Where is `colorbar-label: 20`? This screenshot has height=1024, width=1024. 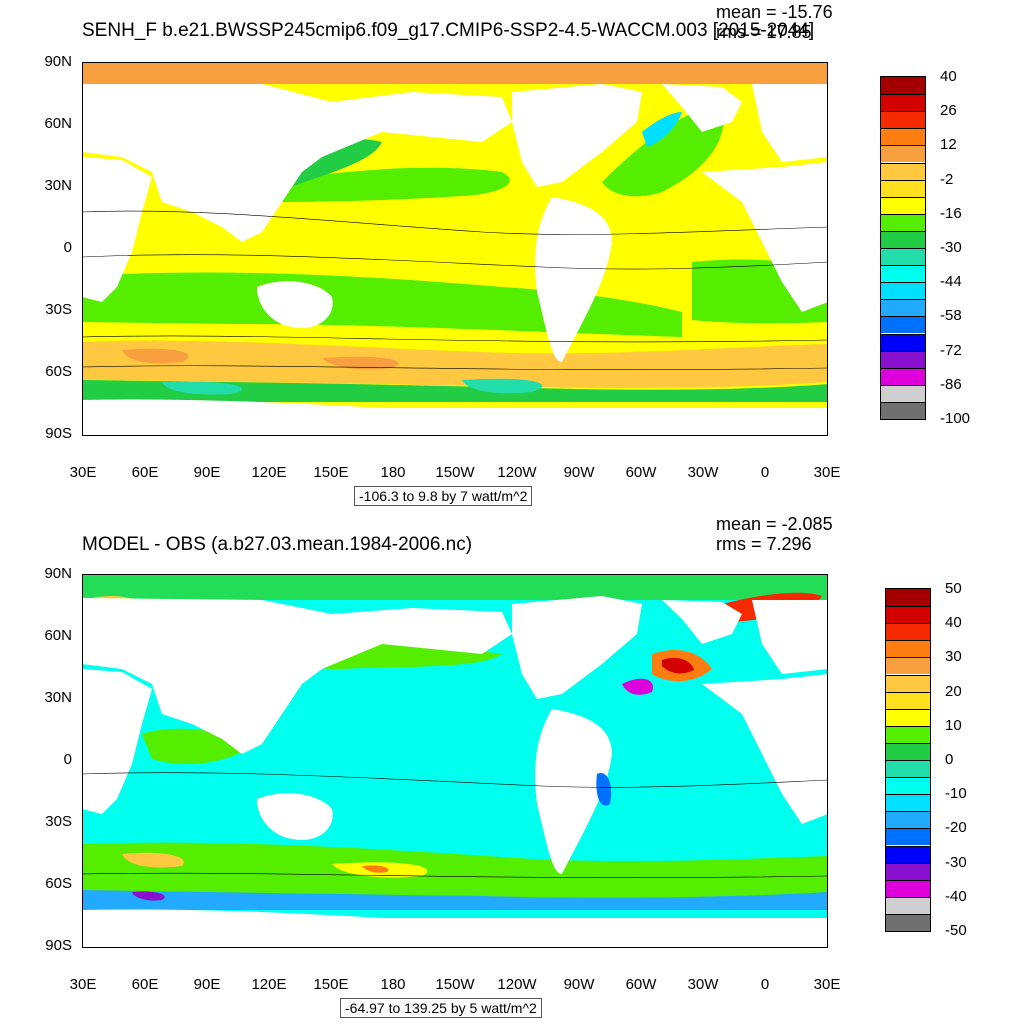 colorbar-label: 20 is located at coordinates (953, 691).